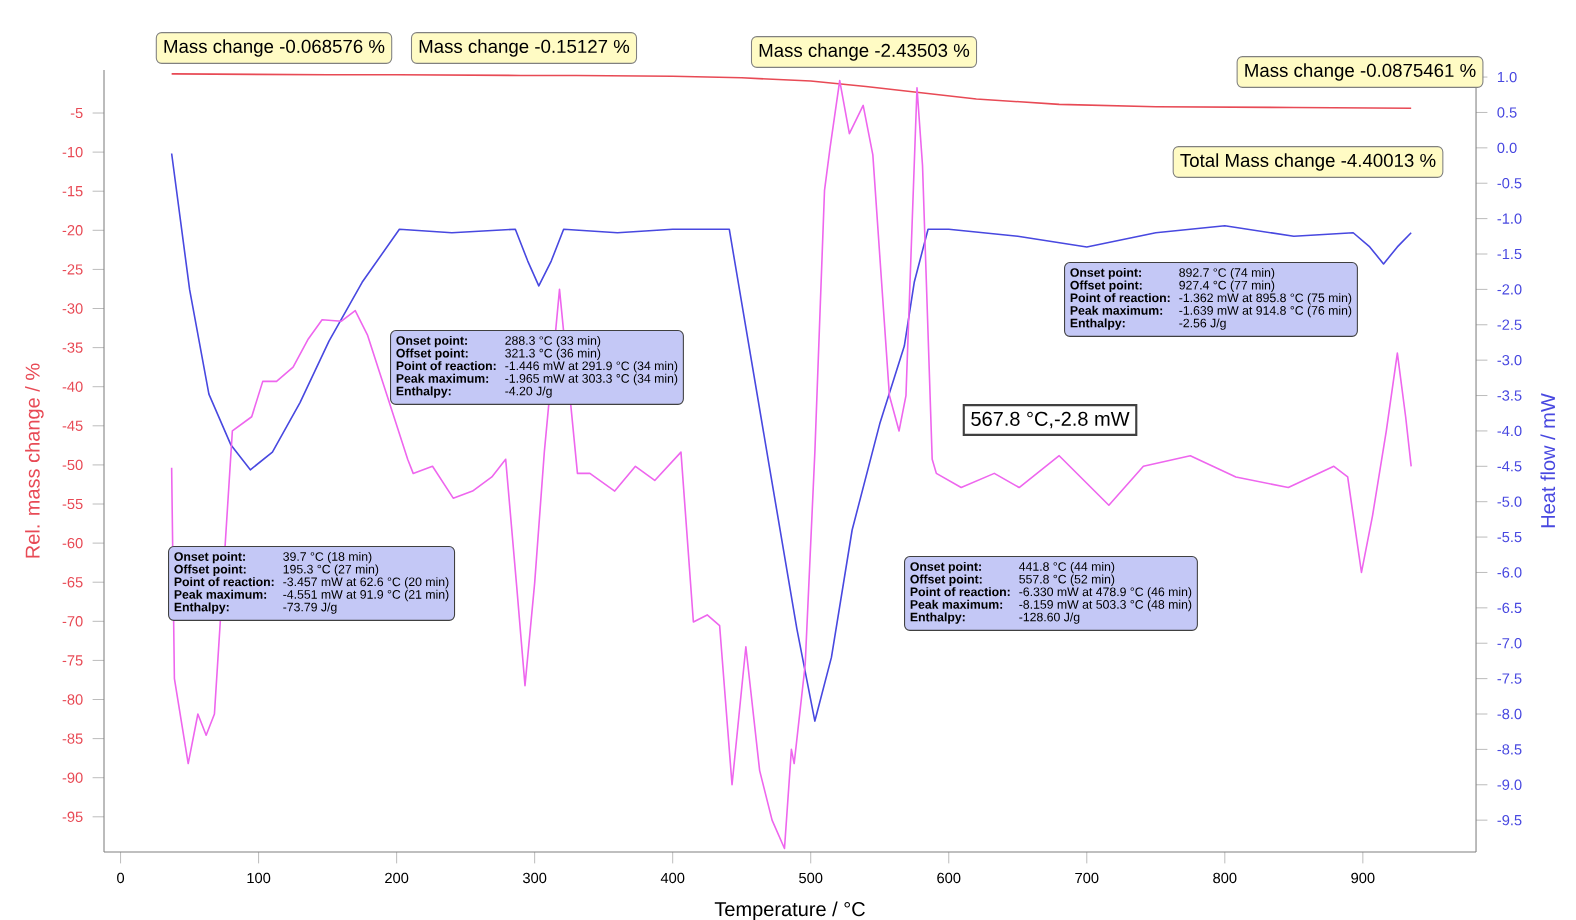 The width and height of the screenshot is (1576, 920). What do you see at coordinates (34, 460) in the screenshot?
I see `y-axis-title: Rel. mass change / %` at bounding box center [34, 460].